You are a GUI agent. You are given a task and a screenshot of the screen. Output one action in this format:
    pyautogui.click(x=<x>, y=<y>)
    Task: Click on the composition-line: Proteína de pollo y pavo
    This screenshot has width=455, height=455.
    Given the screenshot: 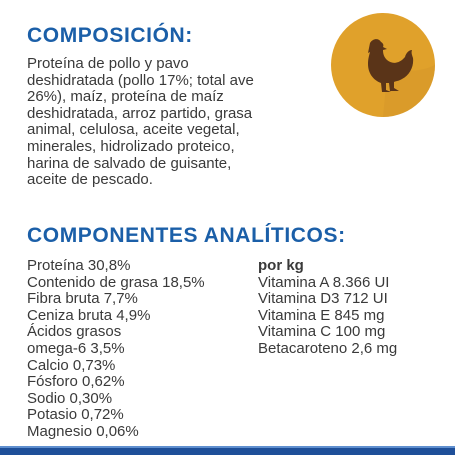 What is the action you would take?
    pyautogui.click(x=108, y=63)
    